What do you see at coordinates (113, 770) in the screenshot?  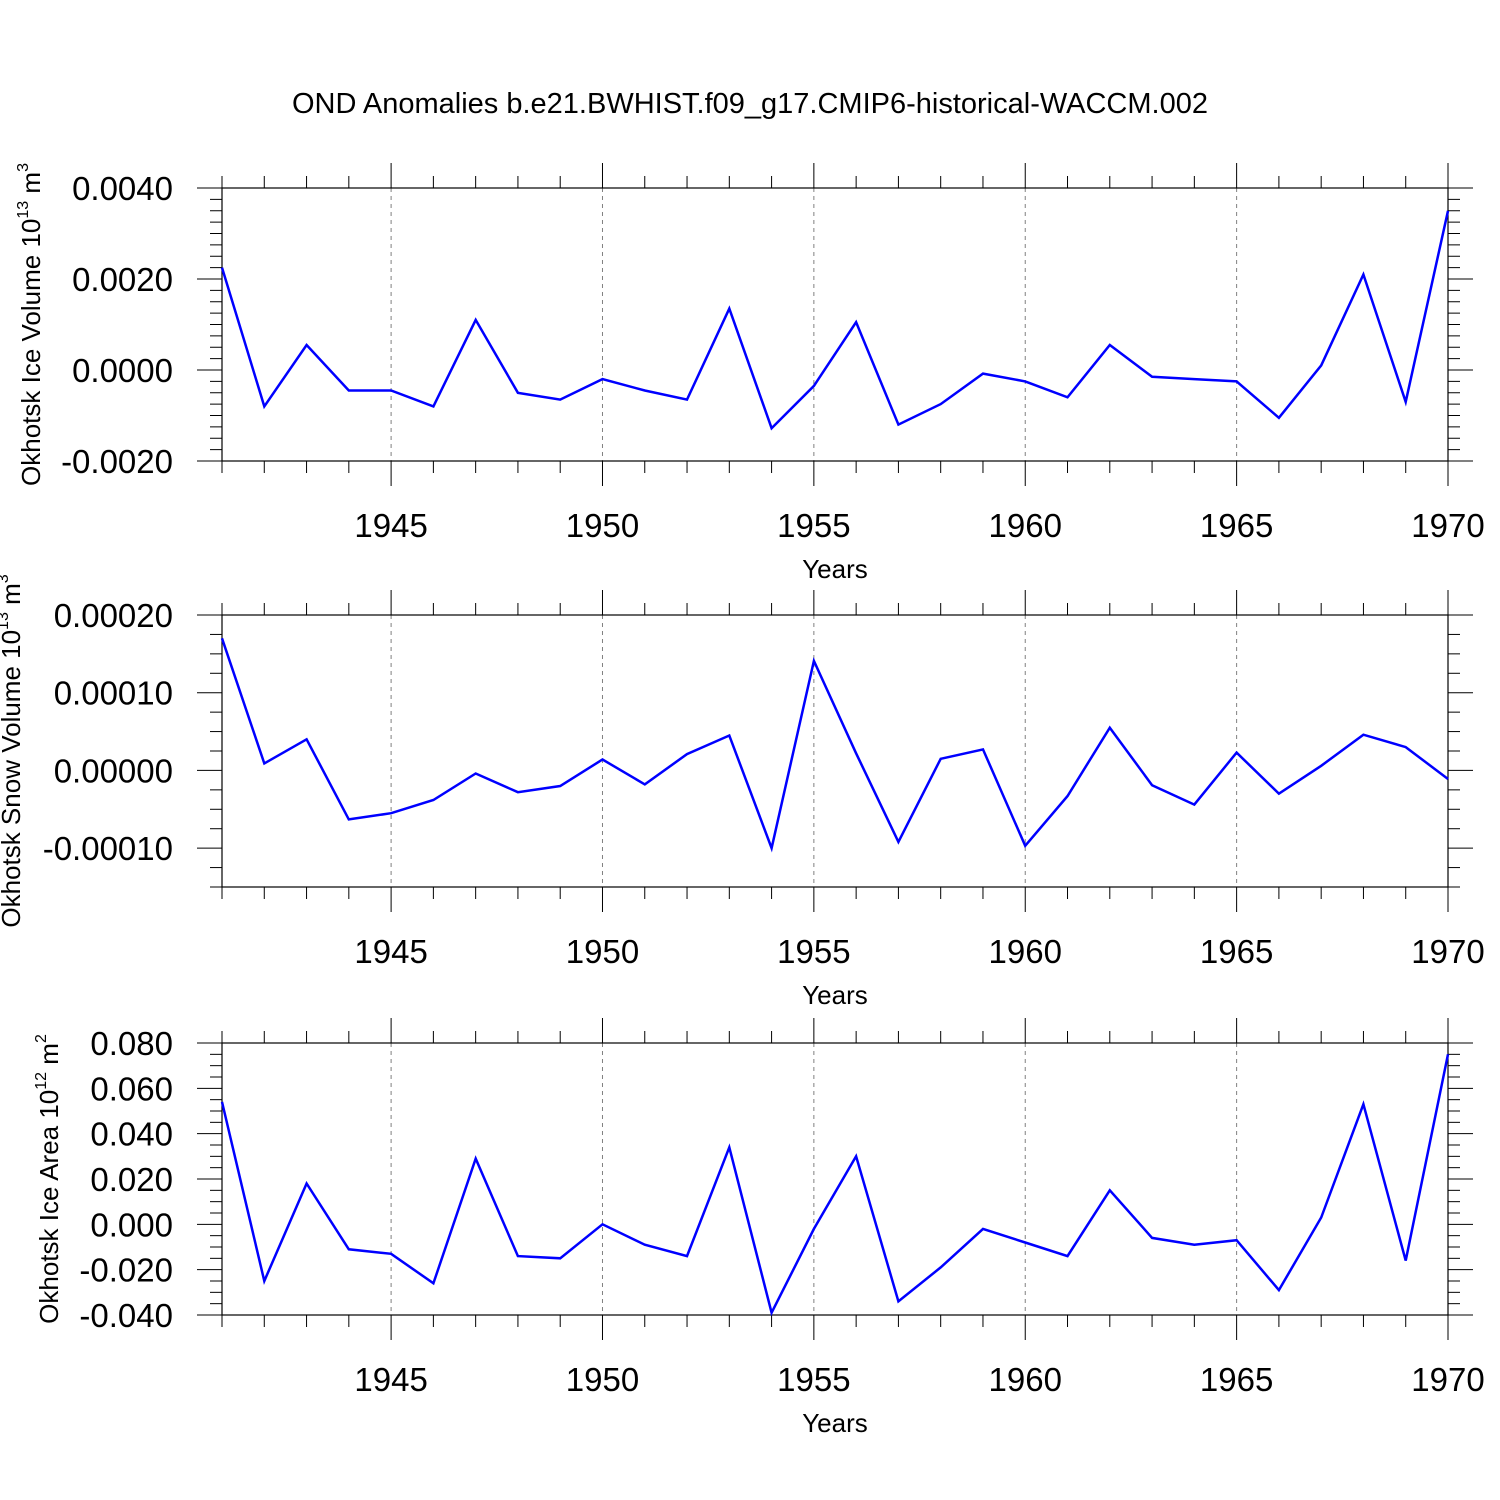 I see `y-tick-label: 0.00000` at bounding box center [113, 770].